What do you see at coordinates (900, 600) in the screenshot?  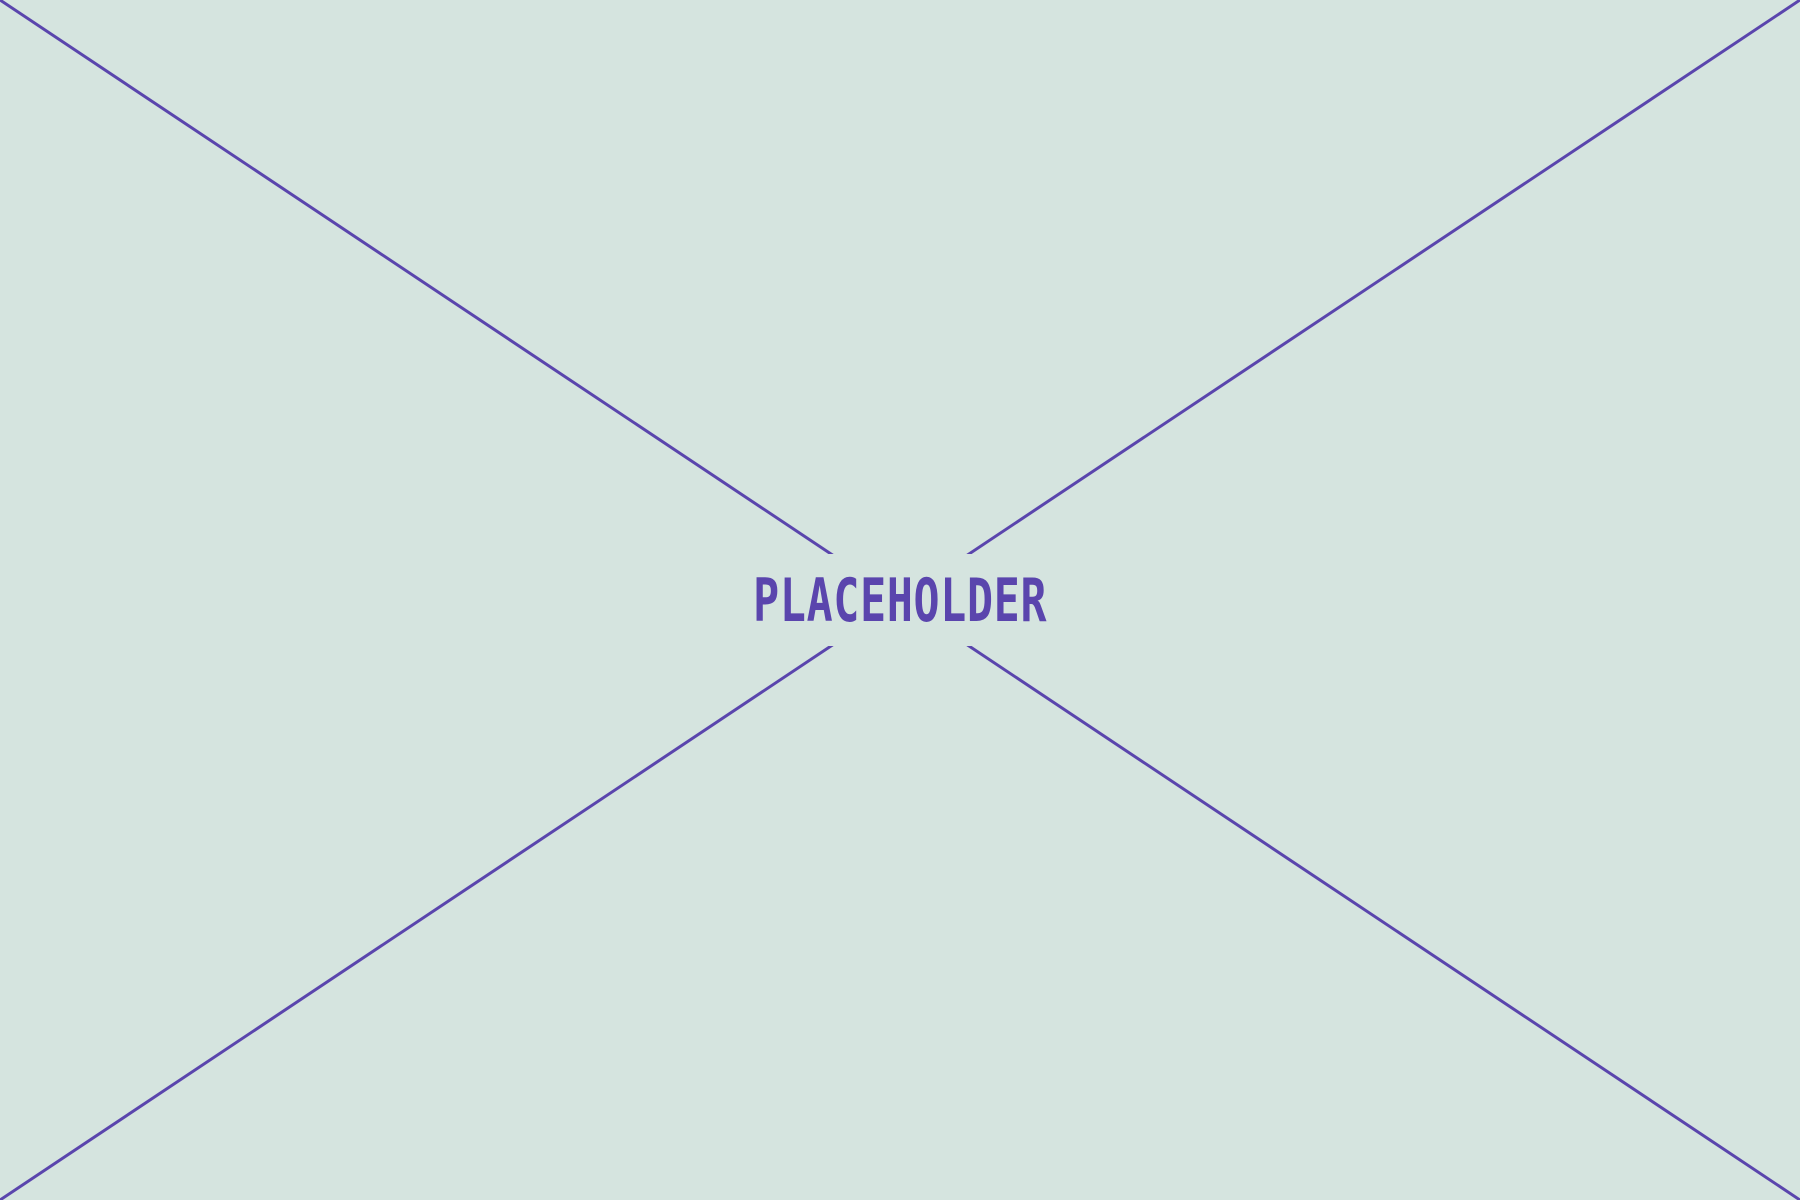 I see `label-background-mask` at bounding box center [900, 600].